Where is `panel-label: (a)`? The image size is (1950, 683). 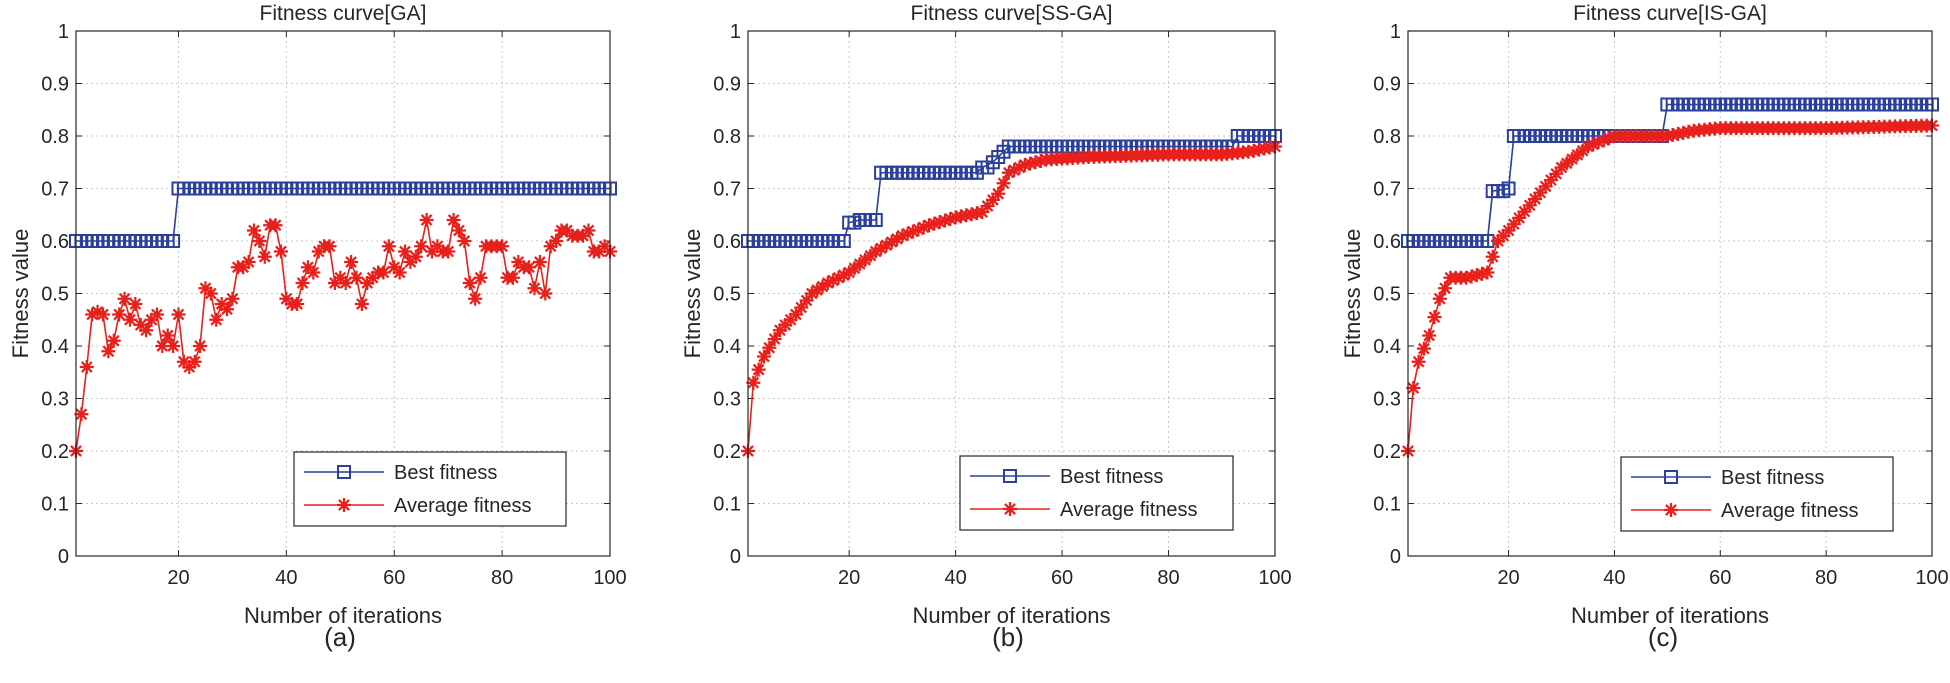 panel-label: (a) is located at coordinates (340, 637).